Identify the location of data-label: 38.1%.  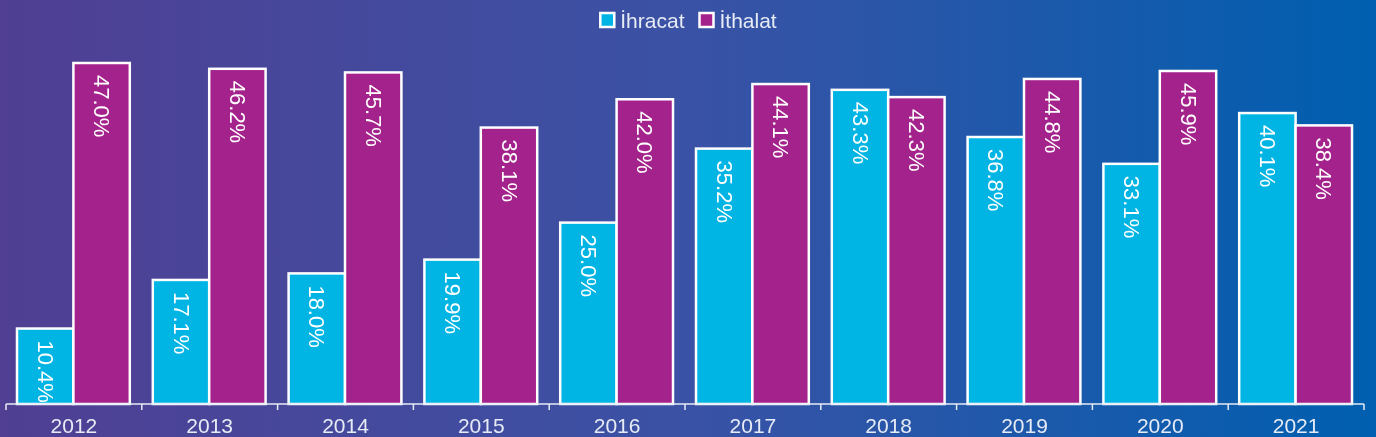
(509, 170).